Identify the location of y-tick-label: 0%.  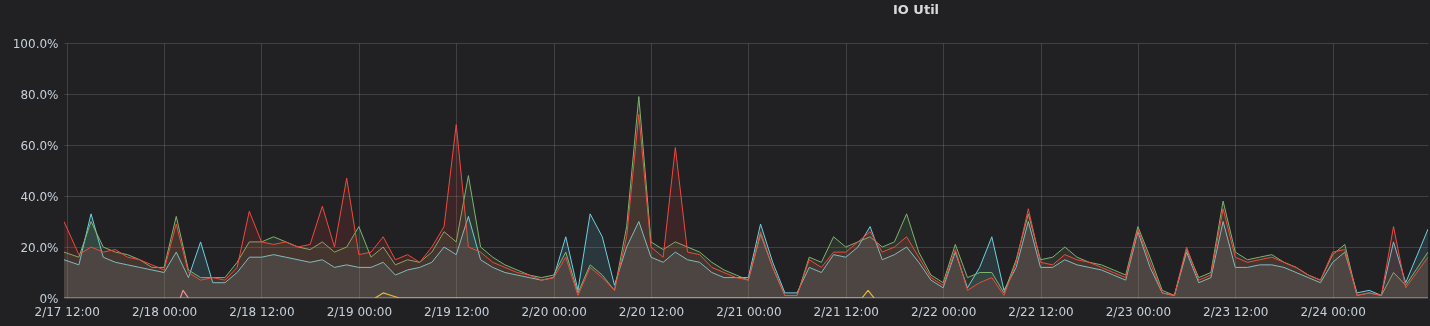
(49, 298).